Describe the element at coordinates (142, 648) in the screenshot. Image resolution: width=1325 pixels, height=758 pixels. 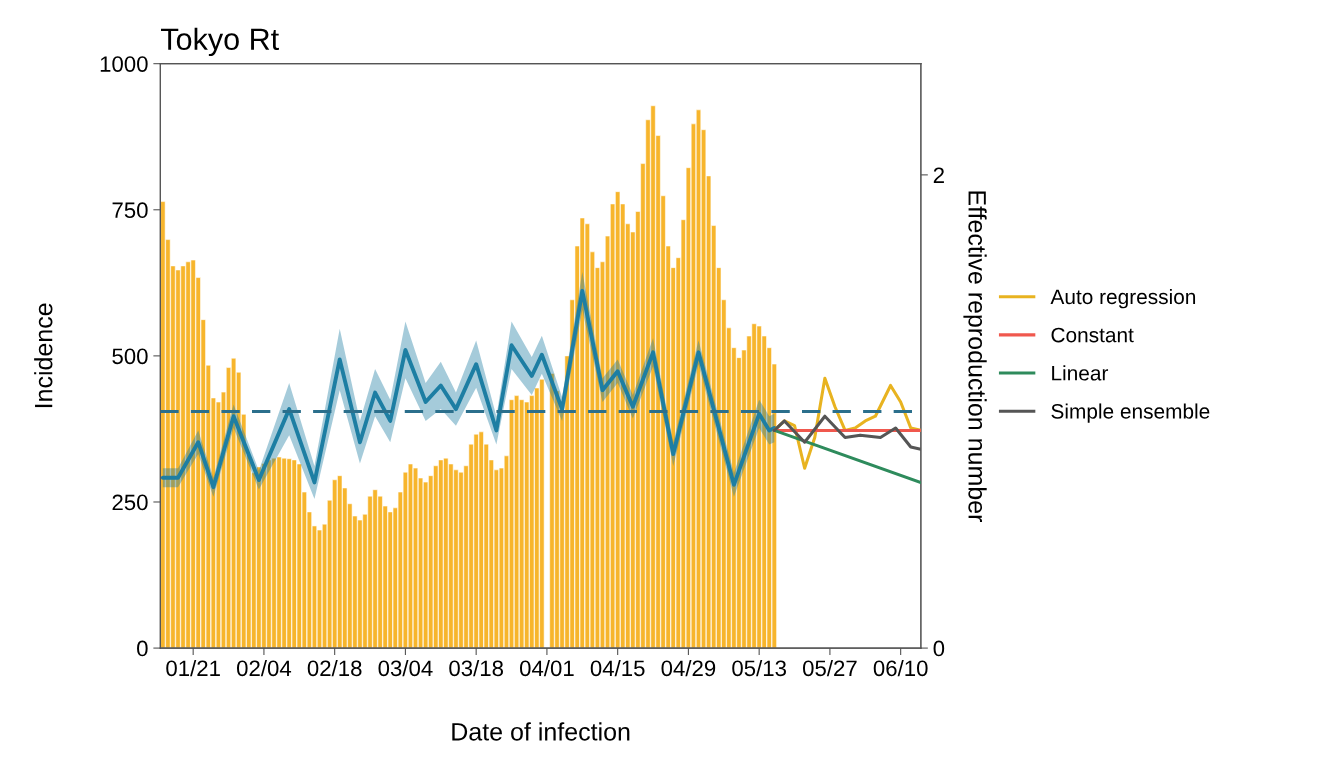
I see `y-tick-label: 0` at that location.